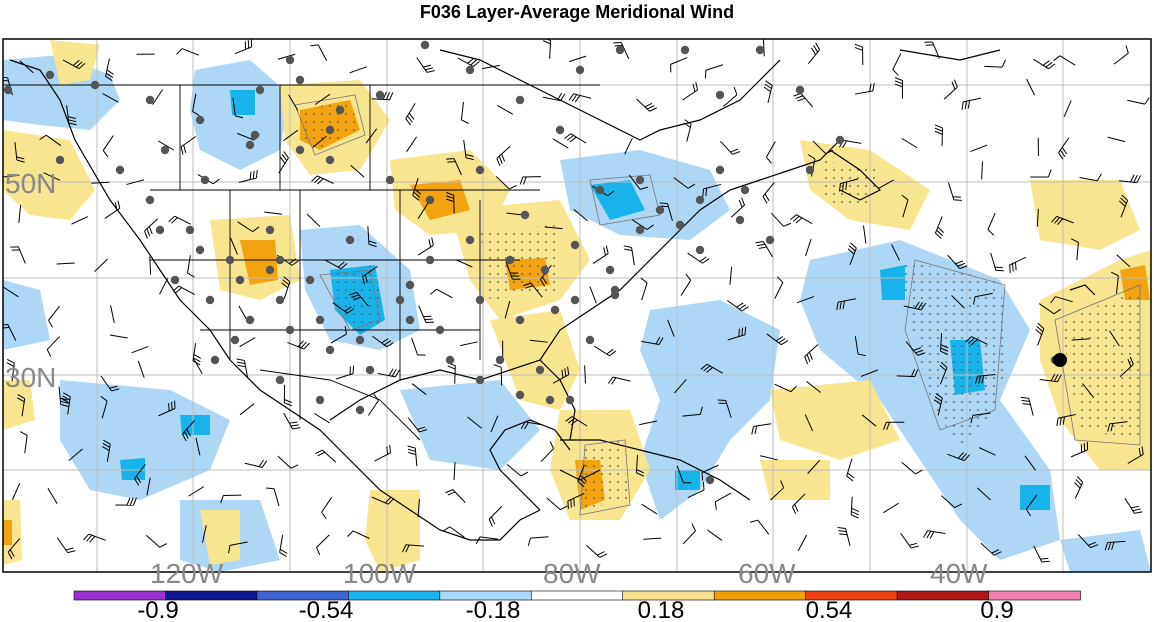 The height and width of the screenshot is (622, 1154). I want to click on lon-label-100w: 100W, so click(380, 573).